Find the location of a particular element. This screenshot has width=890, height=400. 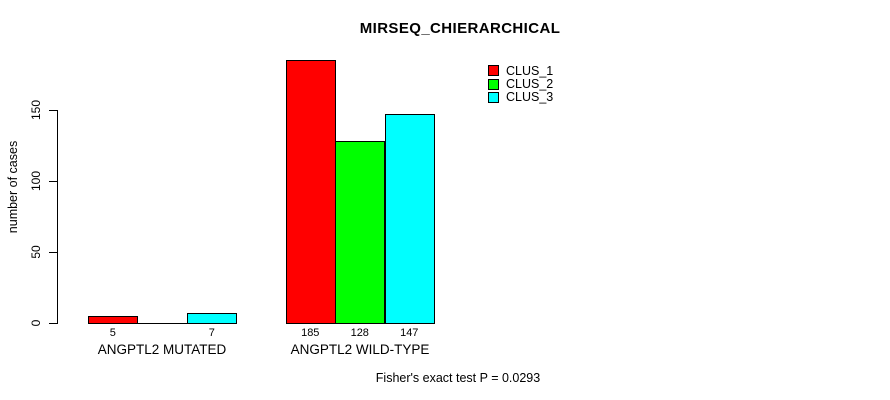

y-tick-label: 100 is located at coordinates (36, 181).